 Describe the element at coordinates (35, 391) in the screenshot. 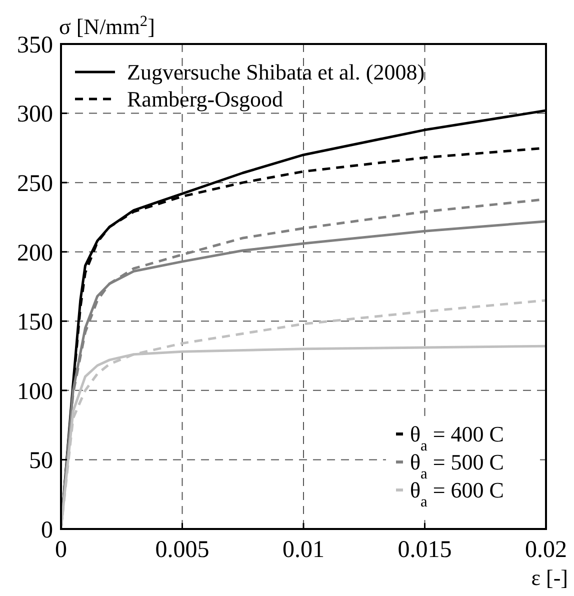

I see `y-tick-label: 100` at that location.